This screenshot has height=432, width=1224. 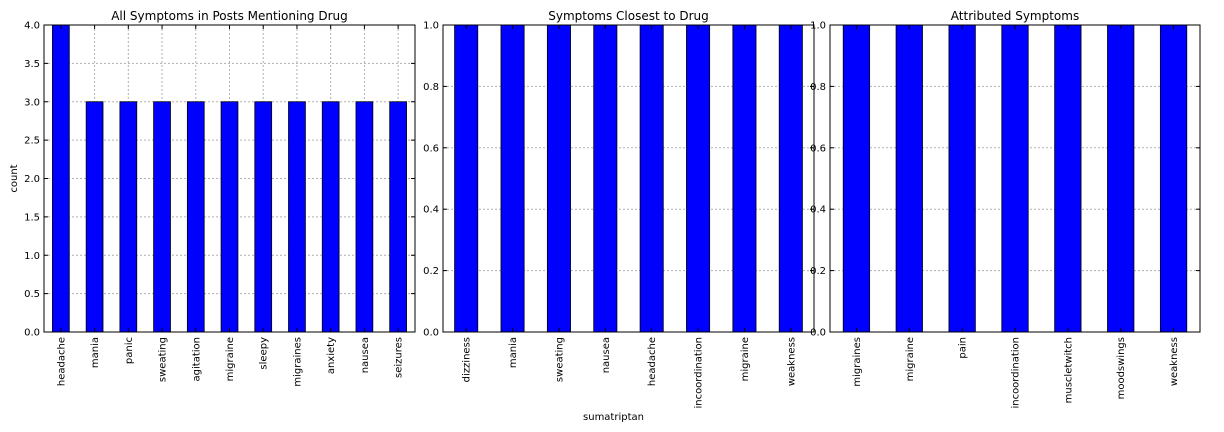 I want to click on bar-sleepy, so click(x=263, y=217).